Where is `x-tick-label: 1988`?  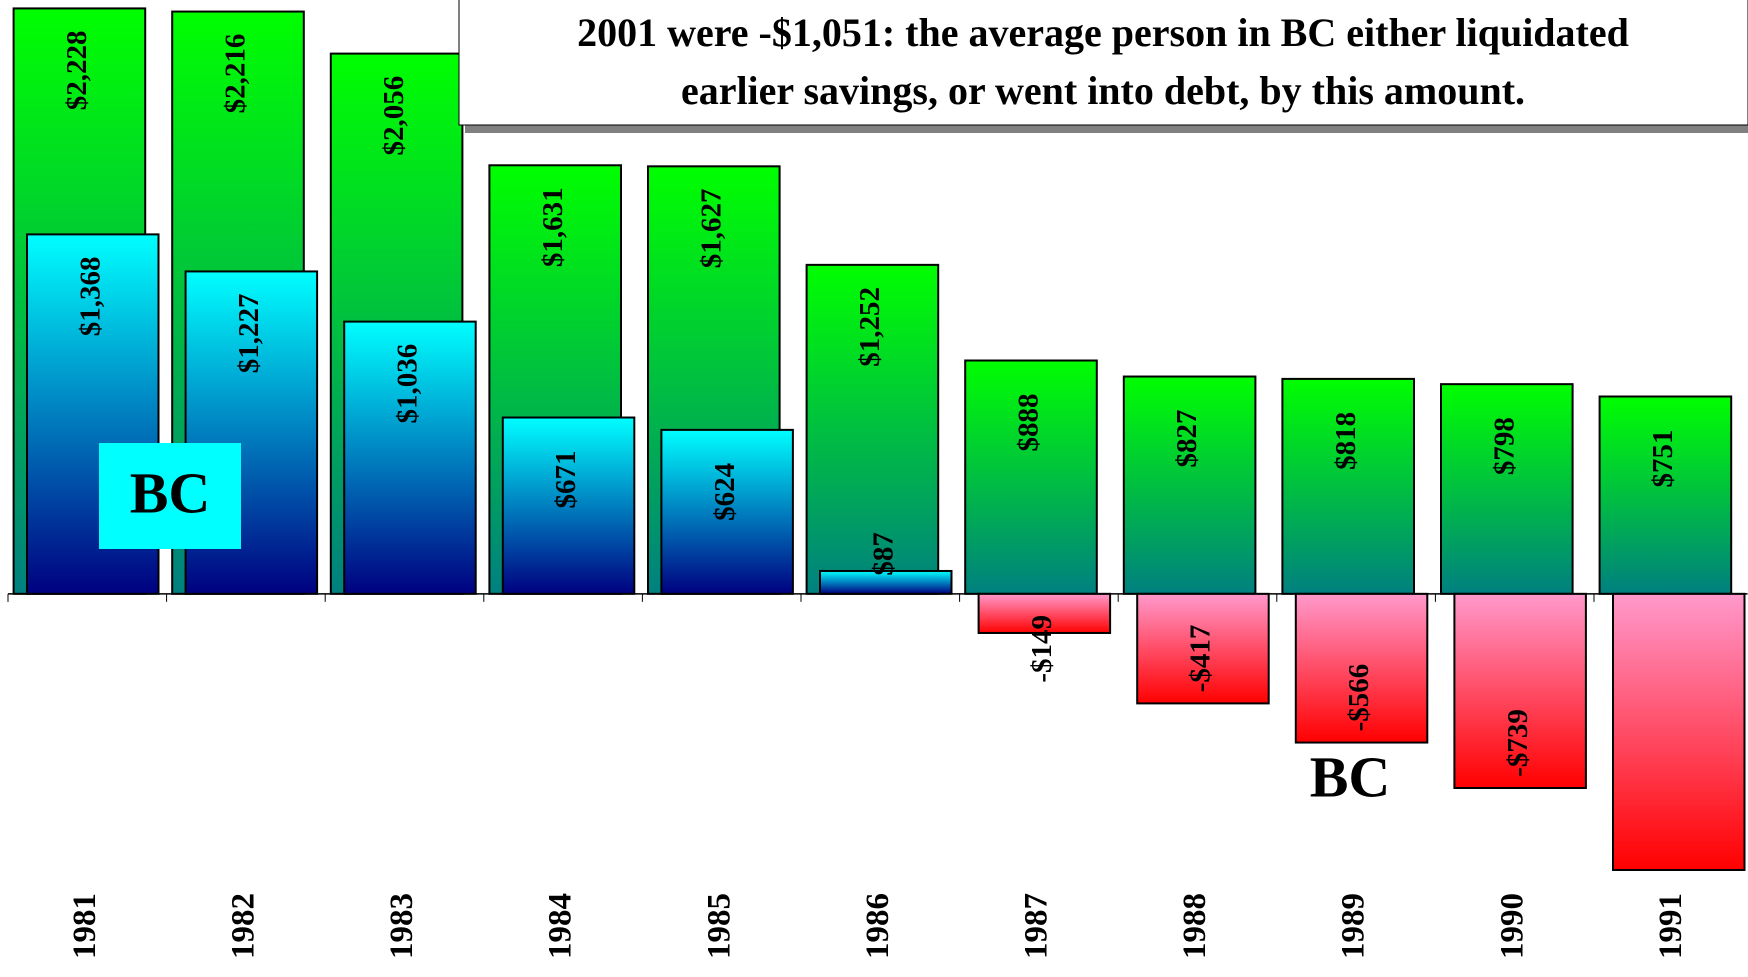
x-tick-label: 1988 is located at coordinates (1195, 926).